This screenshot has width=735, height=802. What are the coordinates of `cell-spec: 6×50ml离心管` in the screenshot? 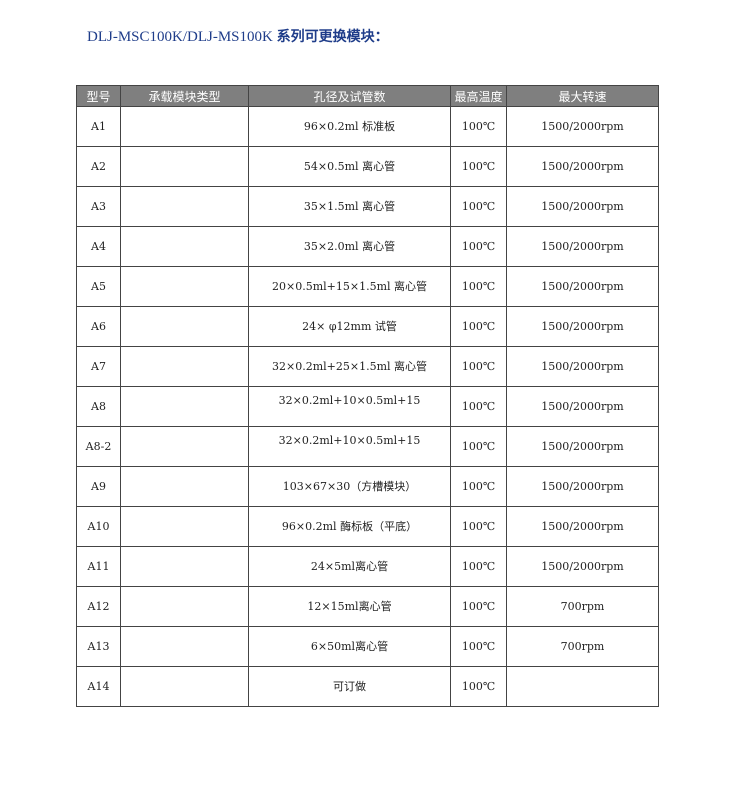 It's located at (349, 646).